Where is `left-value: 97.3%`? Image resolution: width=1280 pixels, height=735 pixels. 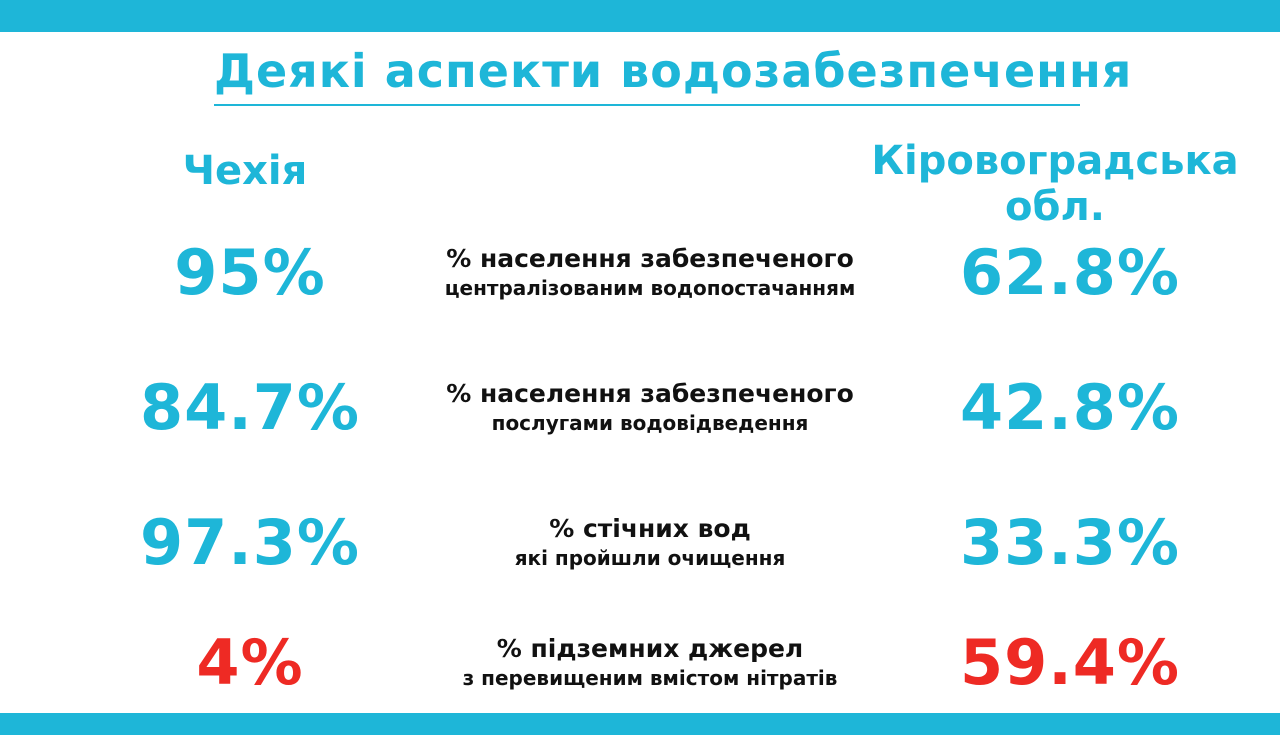
left-value: 97.3% is located at coordinates (250, 542).